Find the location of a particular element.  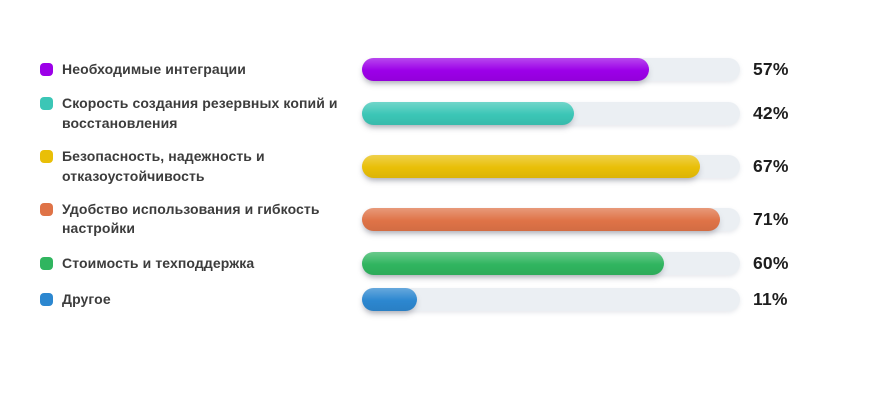

category-label: Необходимые интеграции is located at coordinates (154, 68).